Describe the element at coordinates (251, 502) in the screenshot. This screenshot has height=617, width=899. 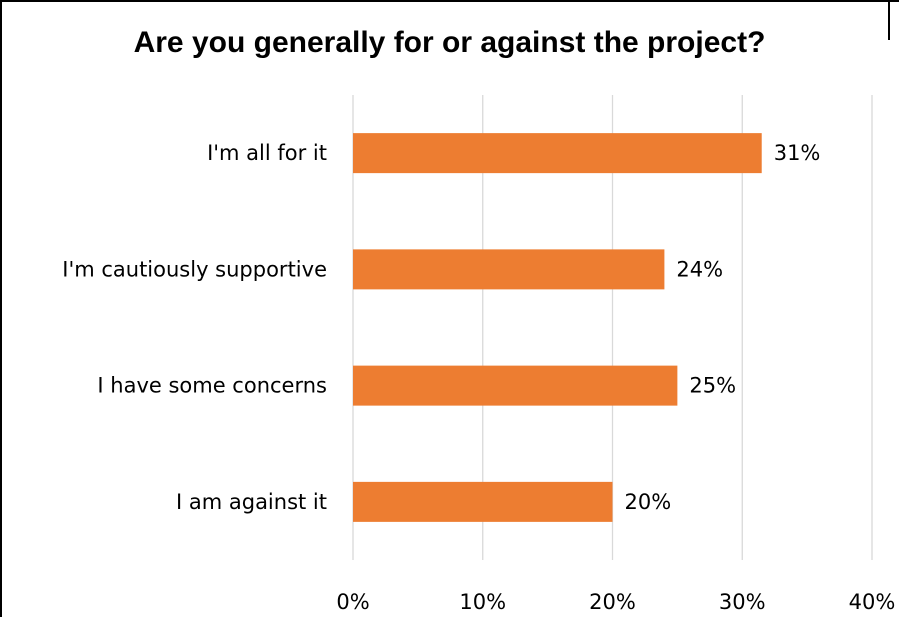
I see `category-label: I am against it` at that location.